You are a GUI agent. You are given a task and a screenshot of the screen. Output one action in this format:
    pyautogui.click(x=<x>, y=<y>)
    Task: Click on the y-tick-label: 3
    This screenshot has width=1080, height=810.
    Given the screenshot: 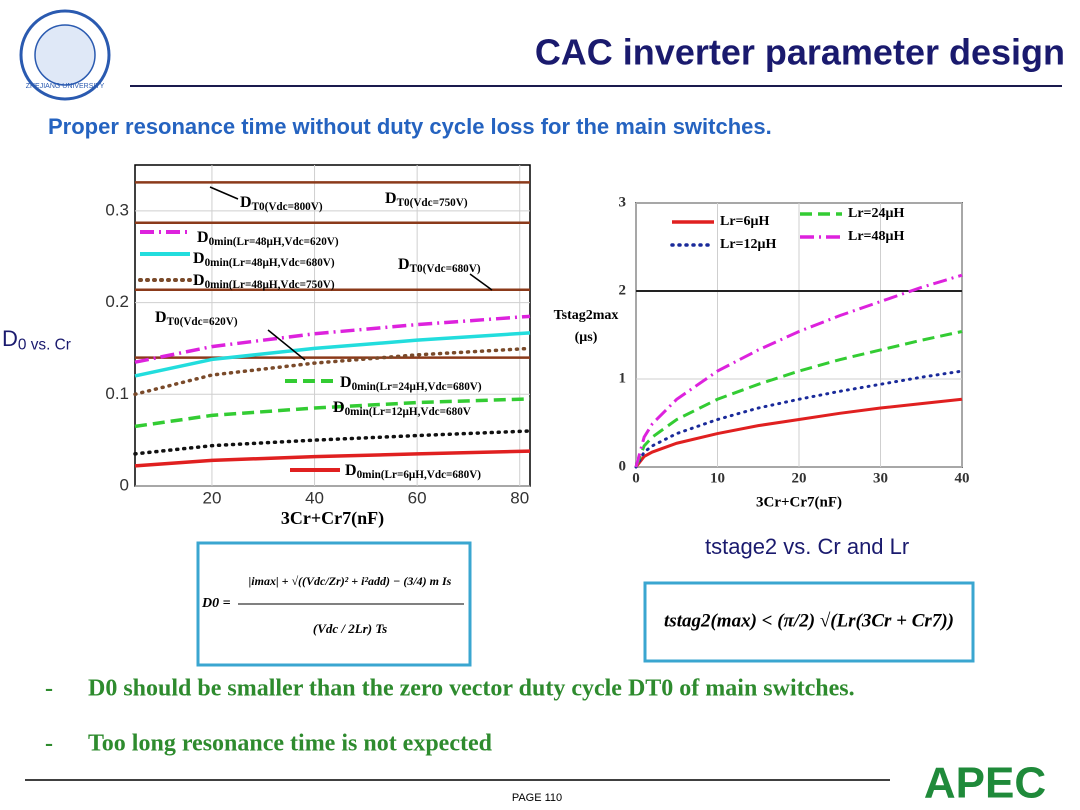 What is the action you would take?
    pyautogui.click(x=623, y=202)
    